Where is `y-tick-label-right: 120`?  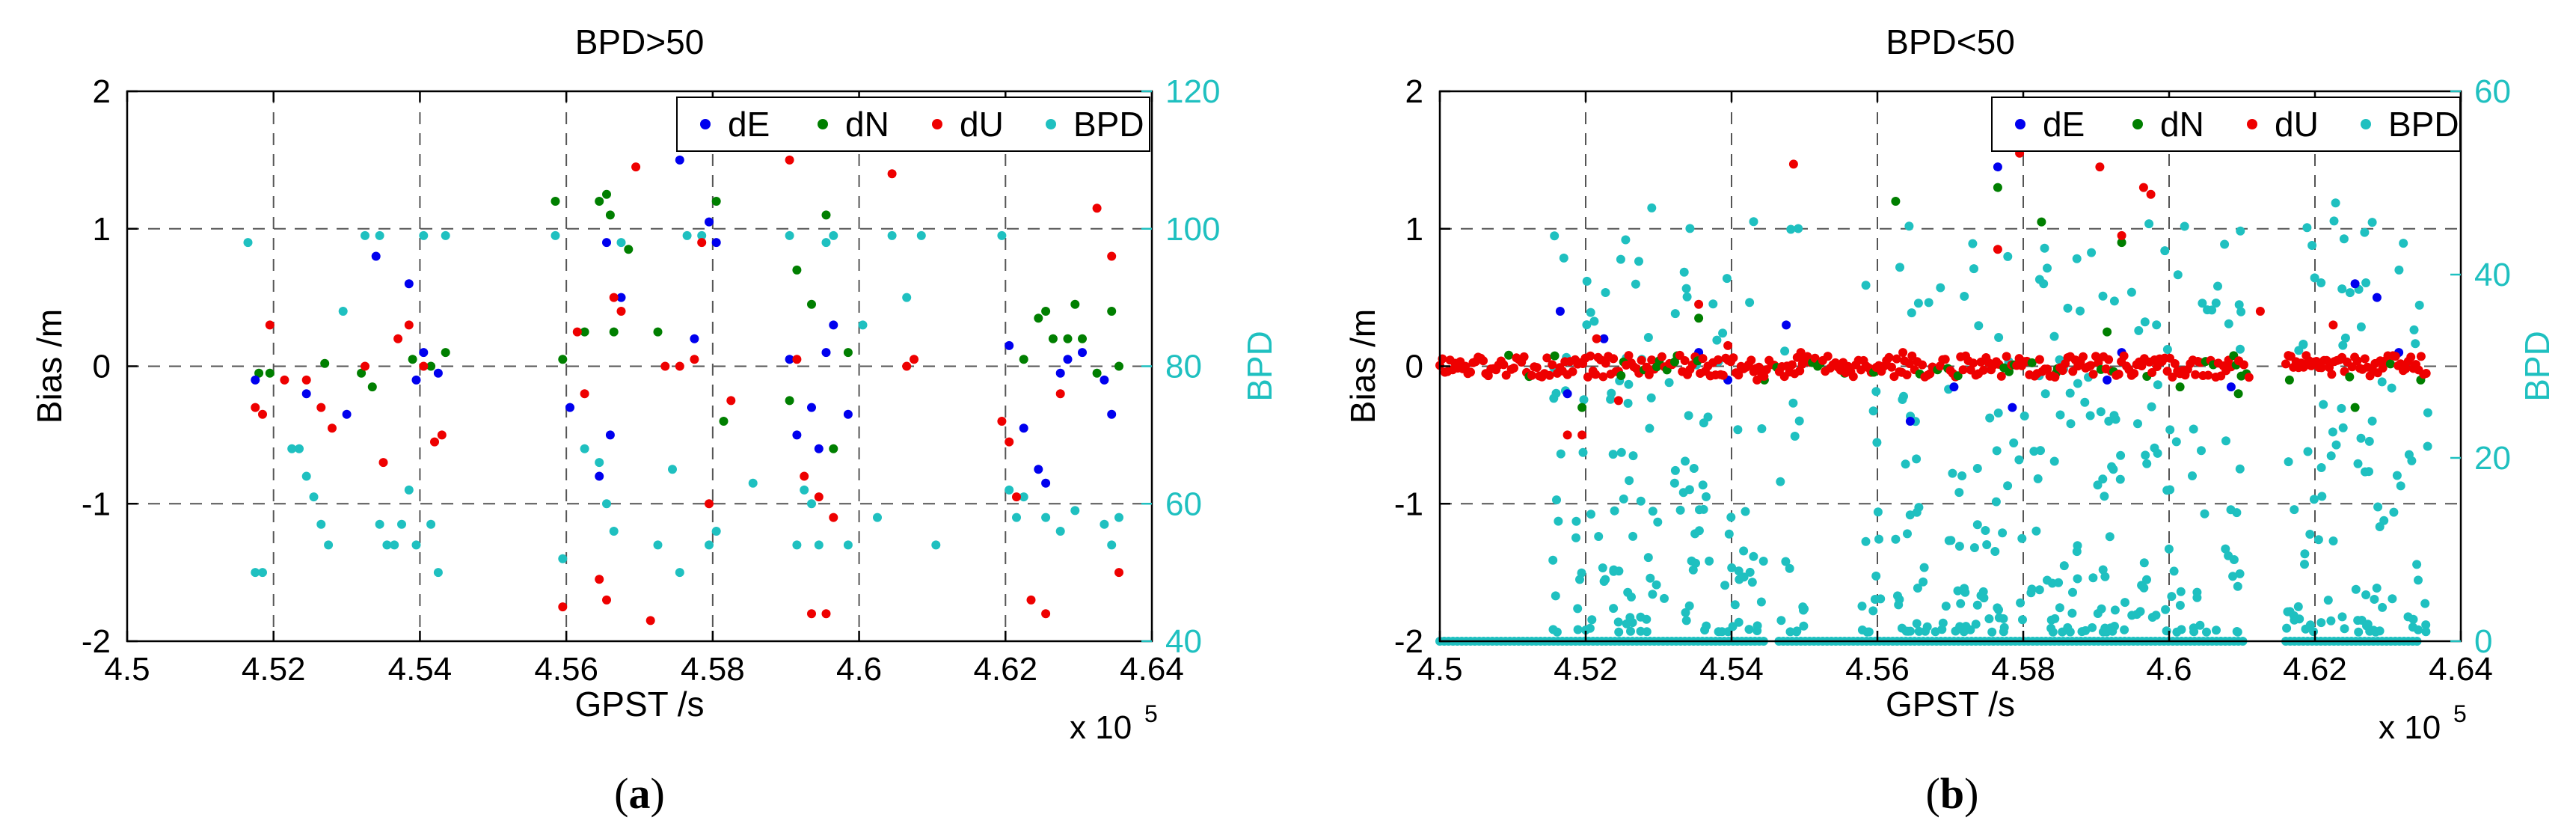 y-tick-label-right: 120 is located at coordinates (1192, 91).